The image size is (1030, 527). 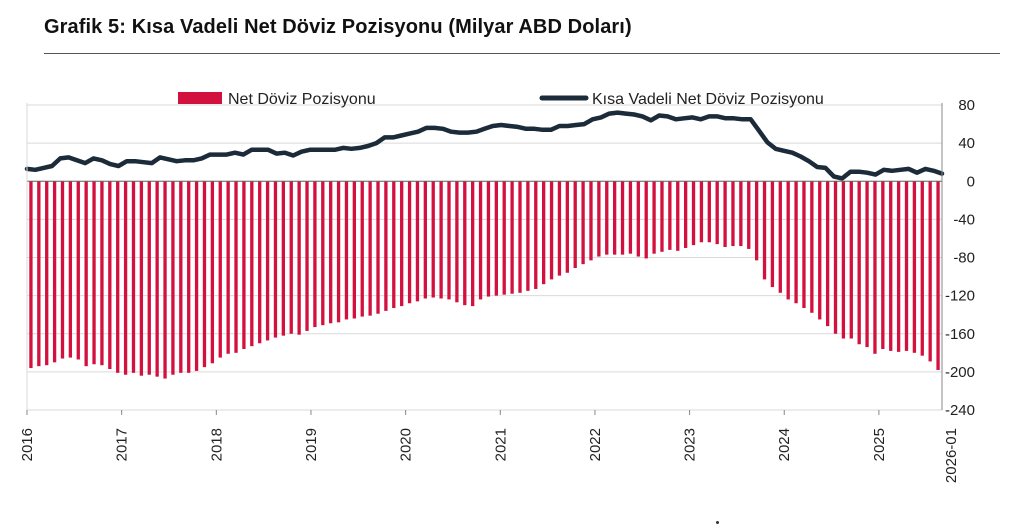 What do you see at coordinates (717, 522) in the screenshot?
I see `decorative-dot` at bounding box center [717, 522].